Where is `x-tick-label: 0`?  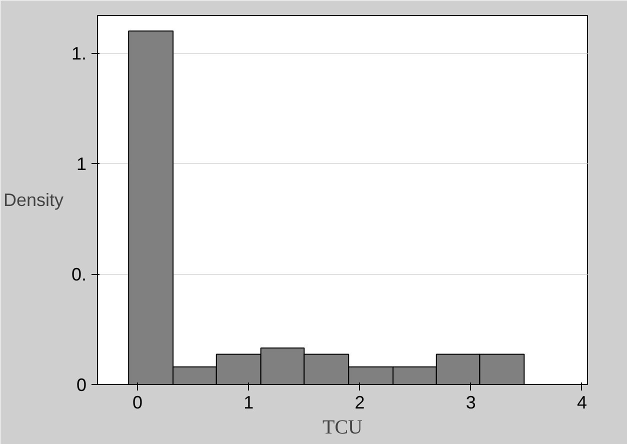
x-tick-label: 0 is located at coordinates (137, 402).